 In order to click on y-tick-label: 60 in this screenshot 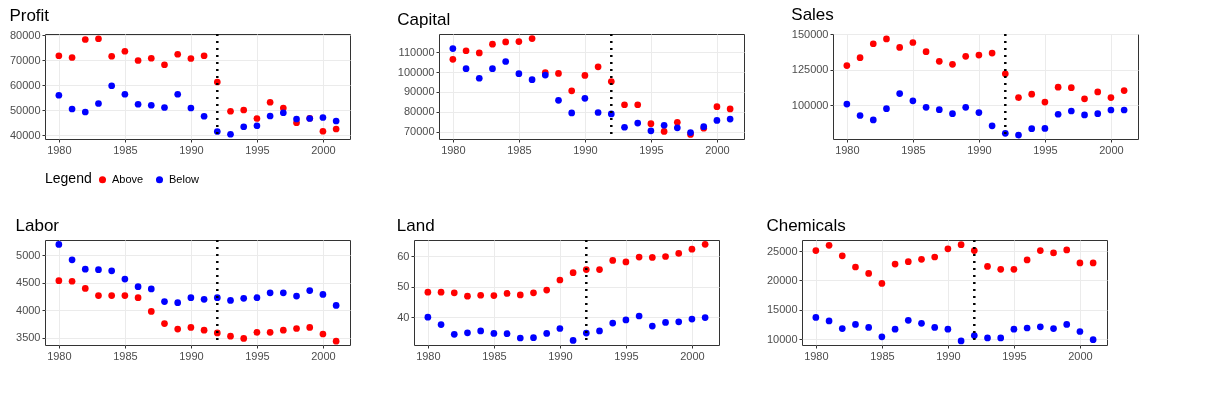, I will do `click(403, 255)`.